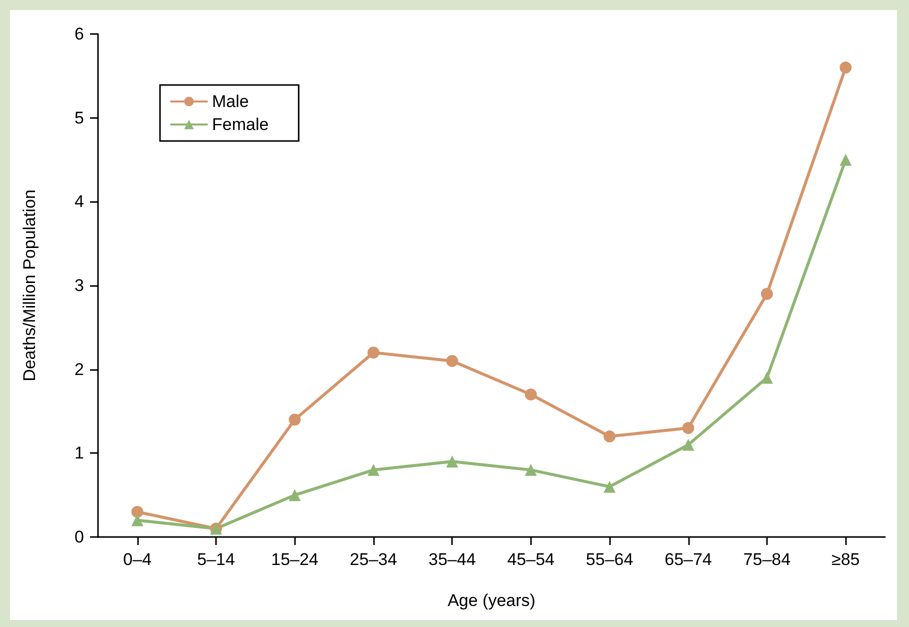 The height and width of the screenshot is (627, 909). I want to click on x-tick-label: 35–44, so click(452, 559).